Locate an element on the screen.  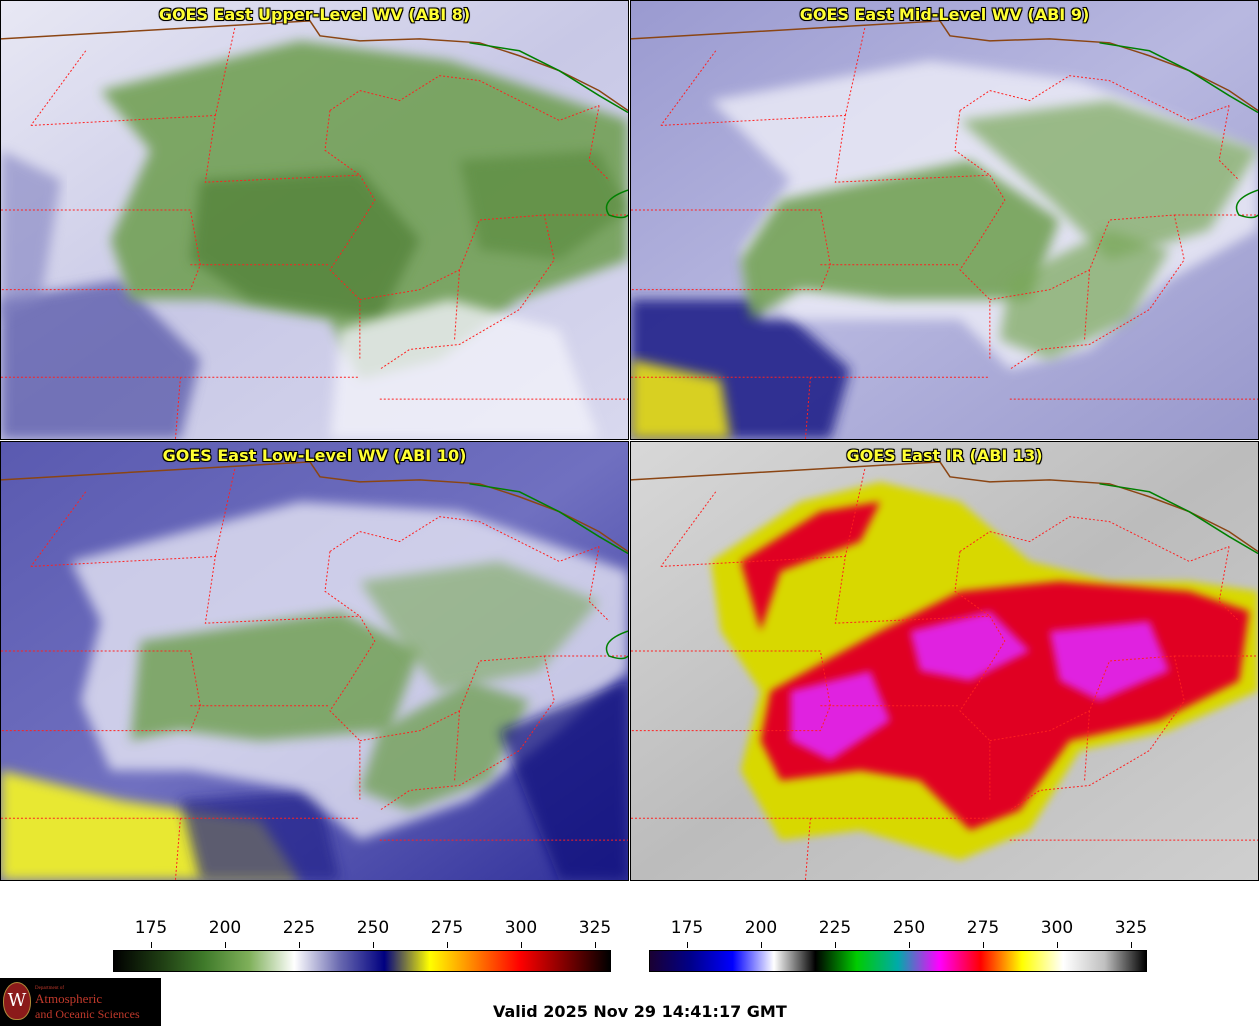
uw-crest-icon: W is located at coordinates (17, 1001).